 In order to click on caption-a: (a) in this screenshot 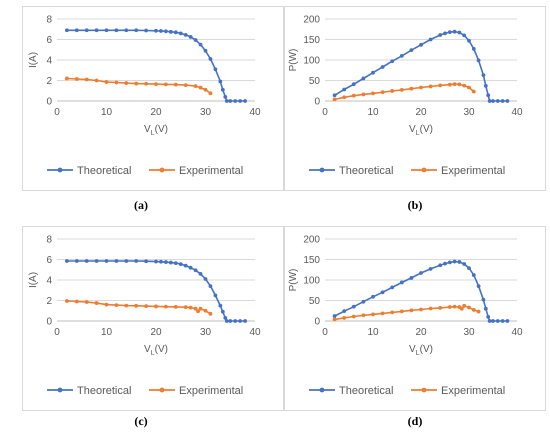, I will do `click(141, 205)`.